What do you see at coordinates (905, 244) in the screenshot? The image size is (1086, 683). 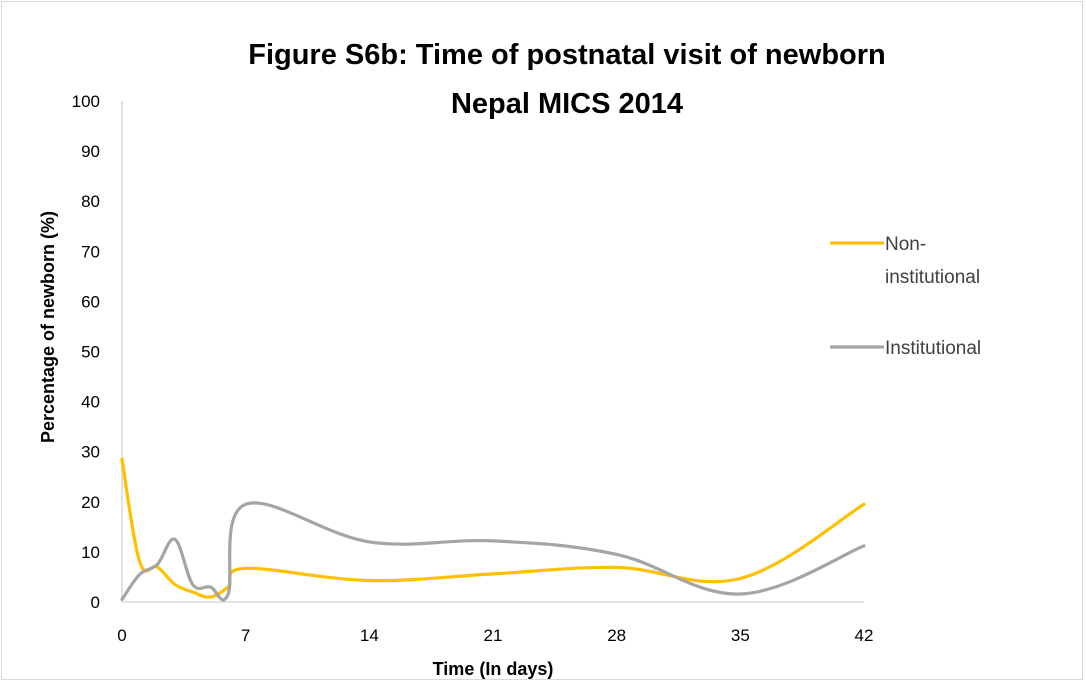 I see `legend-label: Non-` at bounding box center [905, 244].